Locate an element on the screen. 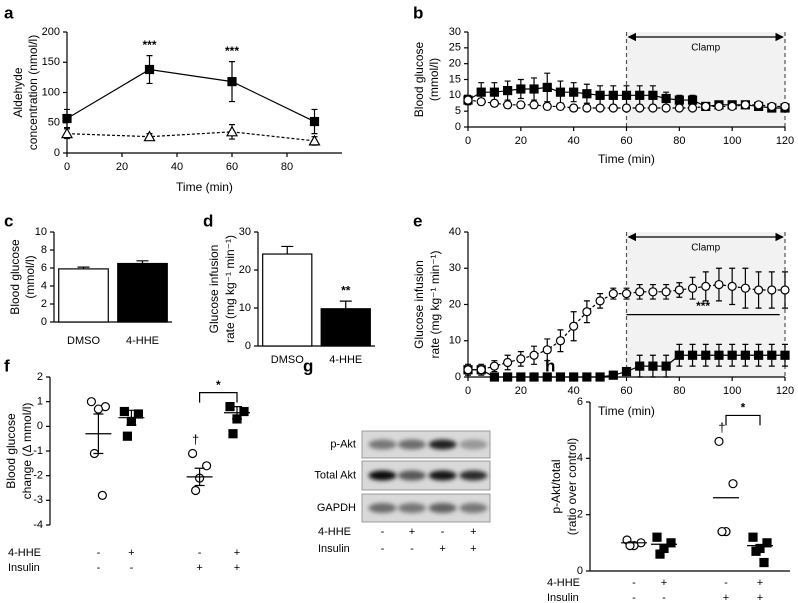 This screenshot has width=798, height=603. x-tick-label: 80 is located at coordinates (679, 141).